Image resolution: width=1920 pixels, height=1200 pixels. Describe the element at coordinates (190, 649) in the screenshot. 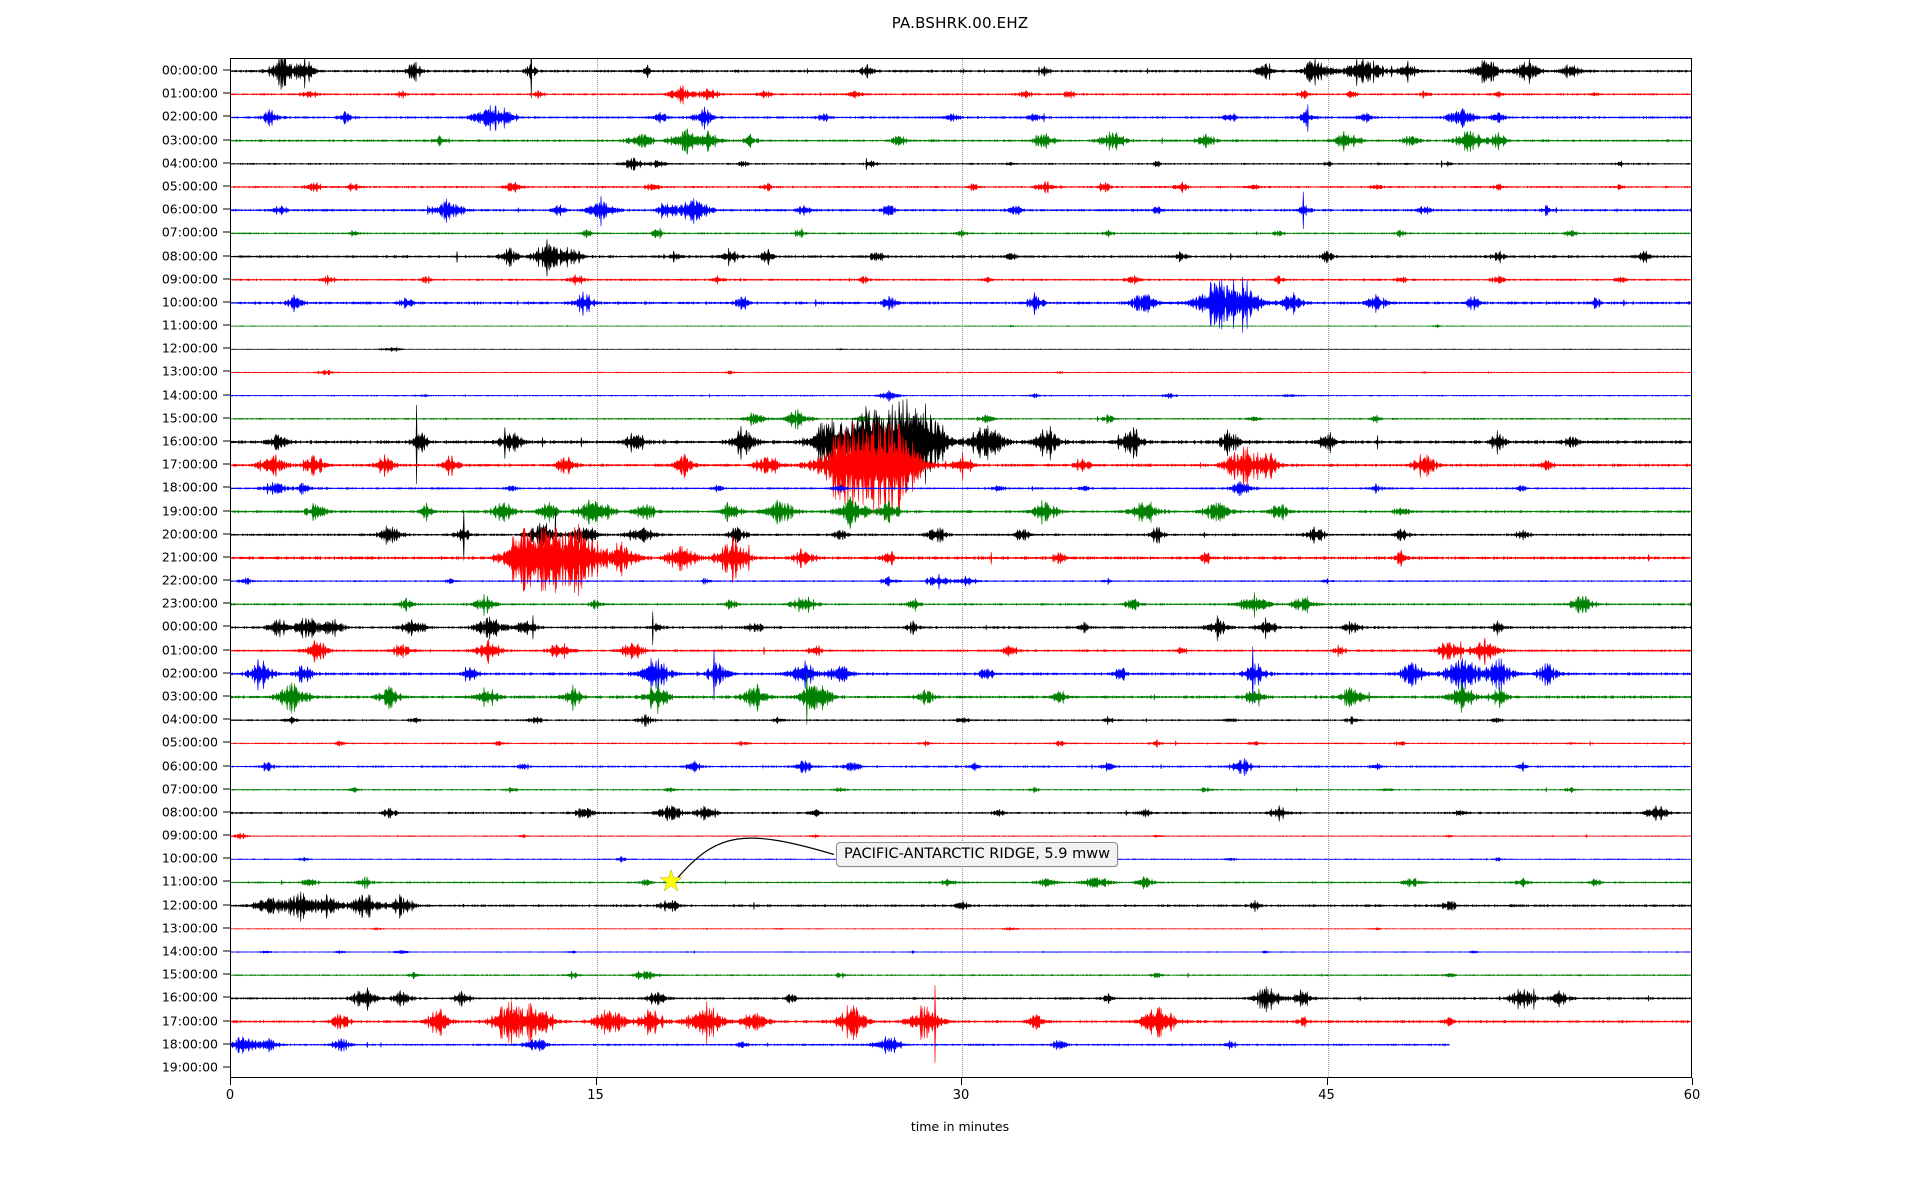

I see `y-tick-label: 01:00:00` at that location.